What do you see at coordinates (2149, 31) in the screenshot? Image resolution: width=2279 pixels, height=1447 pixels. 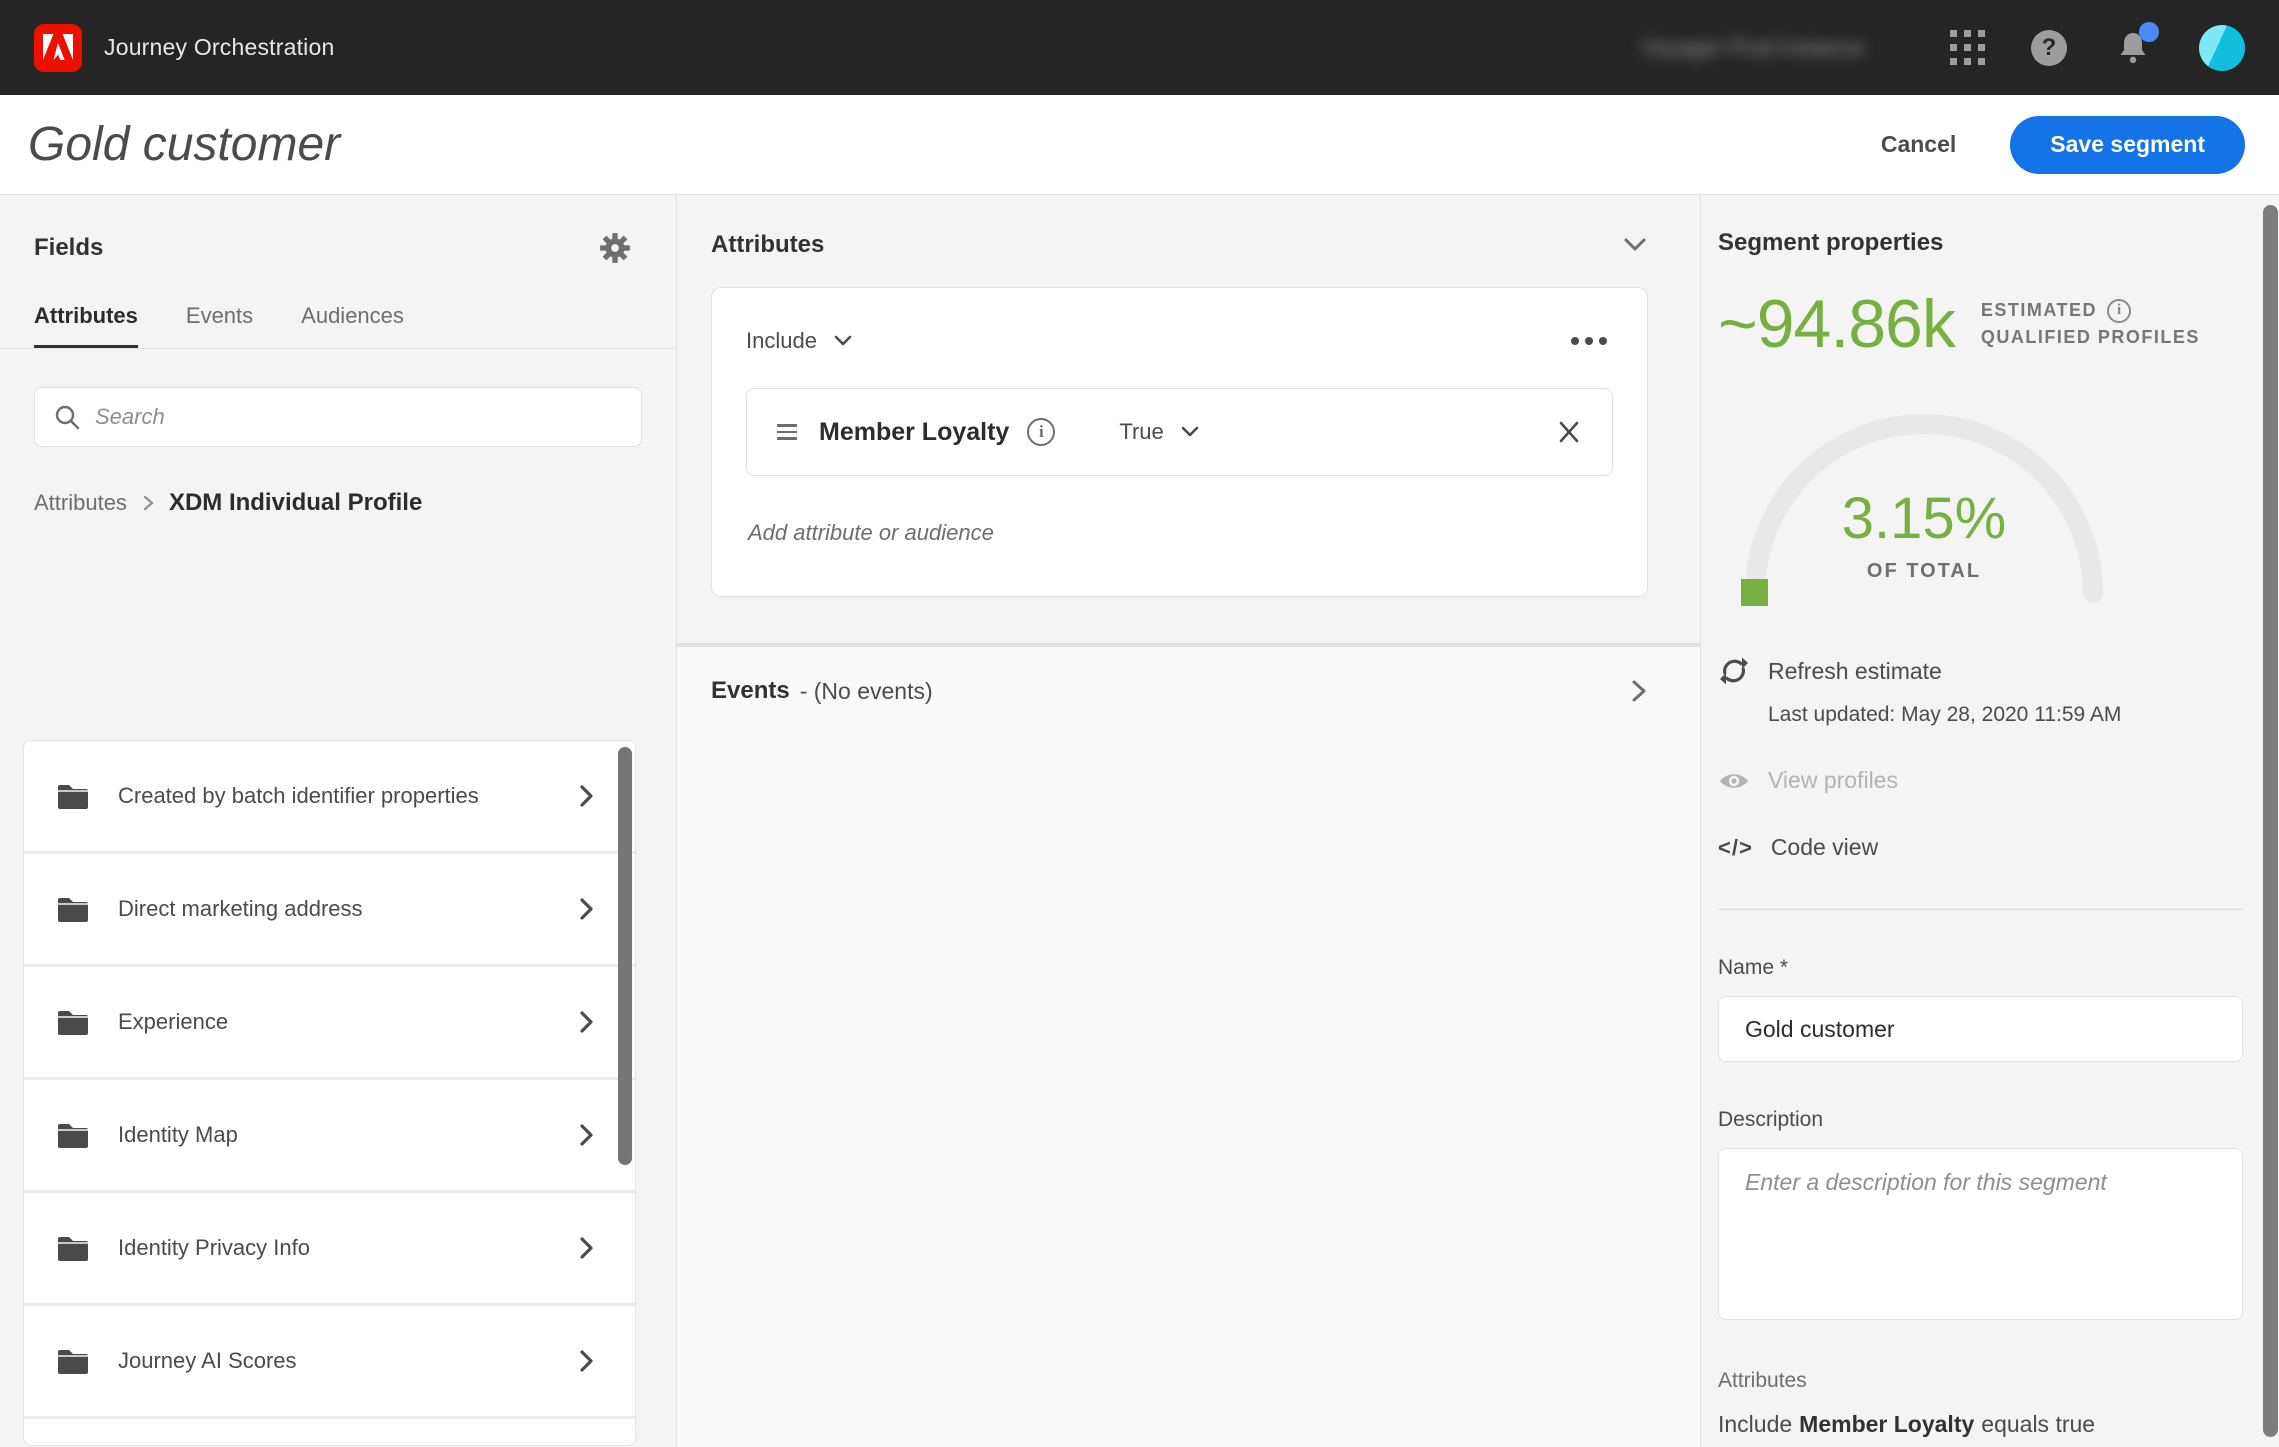 I see `notification-badge` at bounding box center [2149, 31].